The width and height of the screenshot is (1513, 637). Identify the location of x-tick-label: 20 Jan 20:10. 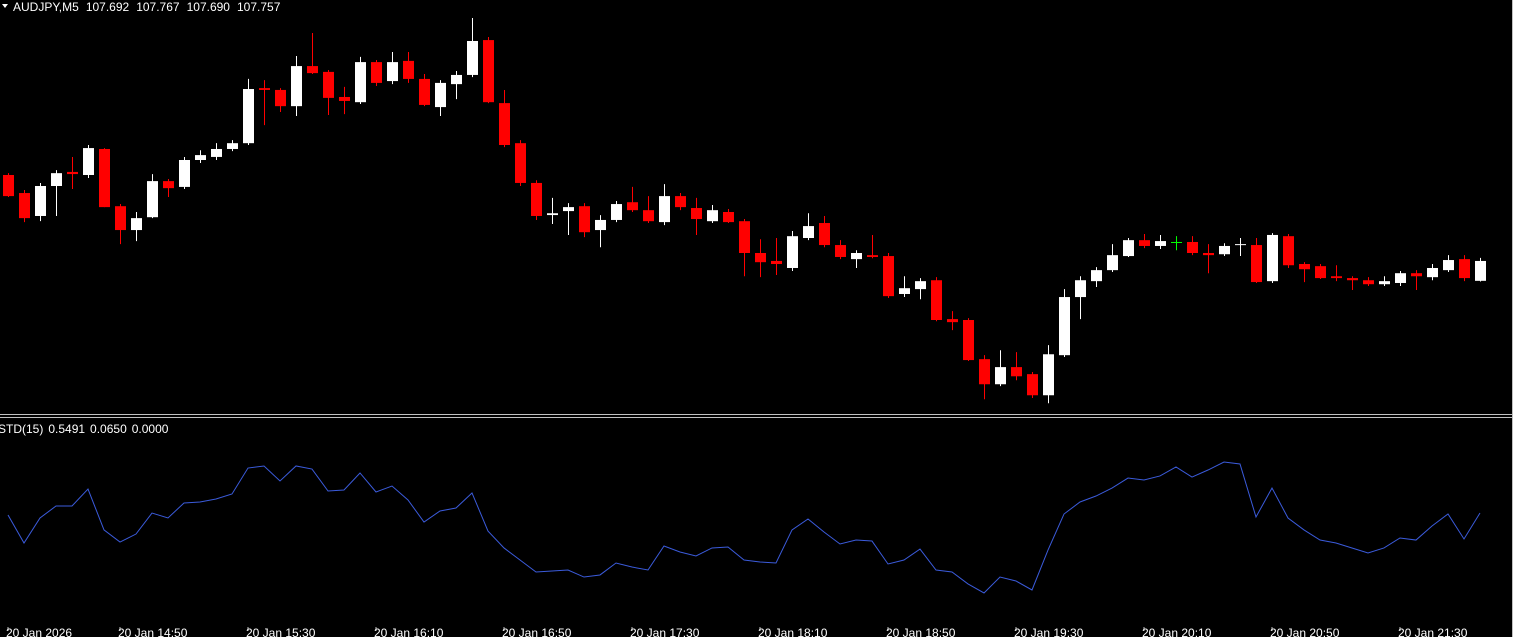
(1177, 631).